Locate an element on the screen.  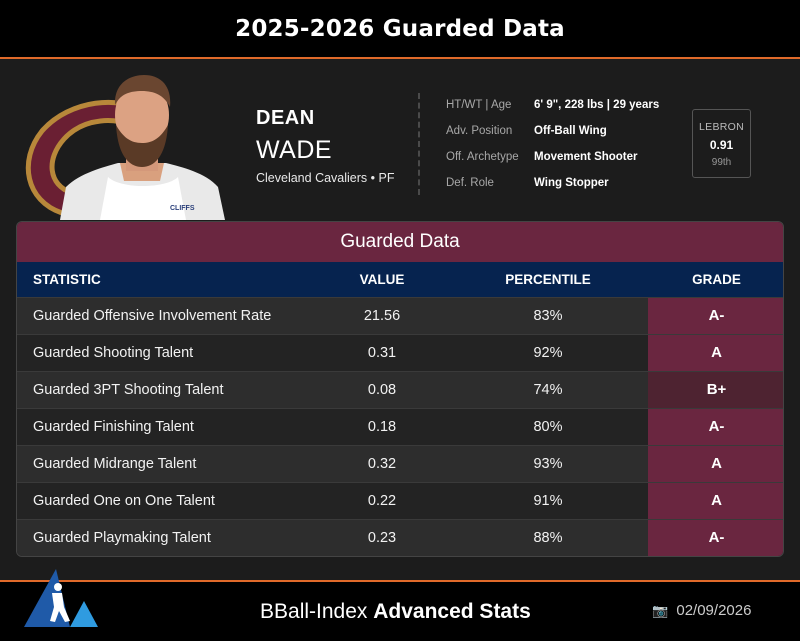
info-label: Off. Archetype is located at coordinates (482, 157).